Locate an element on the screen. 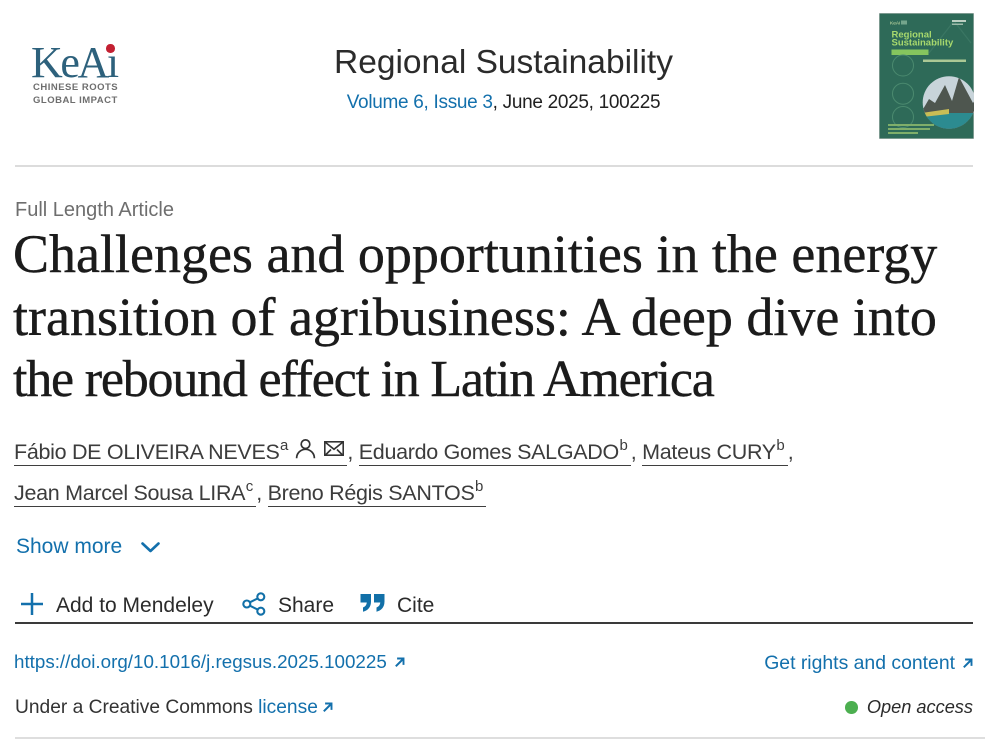 The height and width of the screenshot is (743, 1000). svg-text: KeAi is located at coordinates (895, 24).